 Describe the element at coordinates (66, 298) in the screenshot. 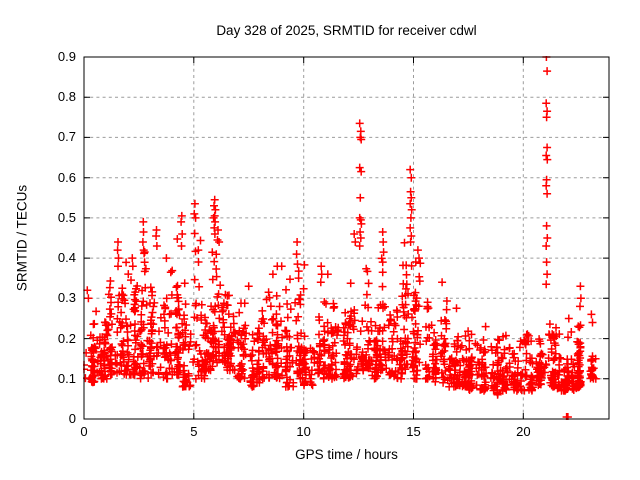

I see `y-tick-label: 0.3` at that location.